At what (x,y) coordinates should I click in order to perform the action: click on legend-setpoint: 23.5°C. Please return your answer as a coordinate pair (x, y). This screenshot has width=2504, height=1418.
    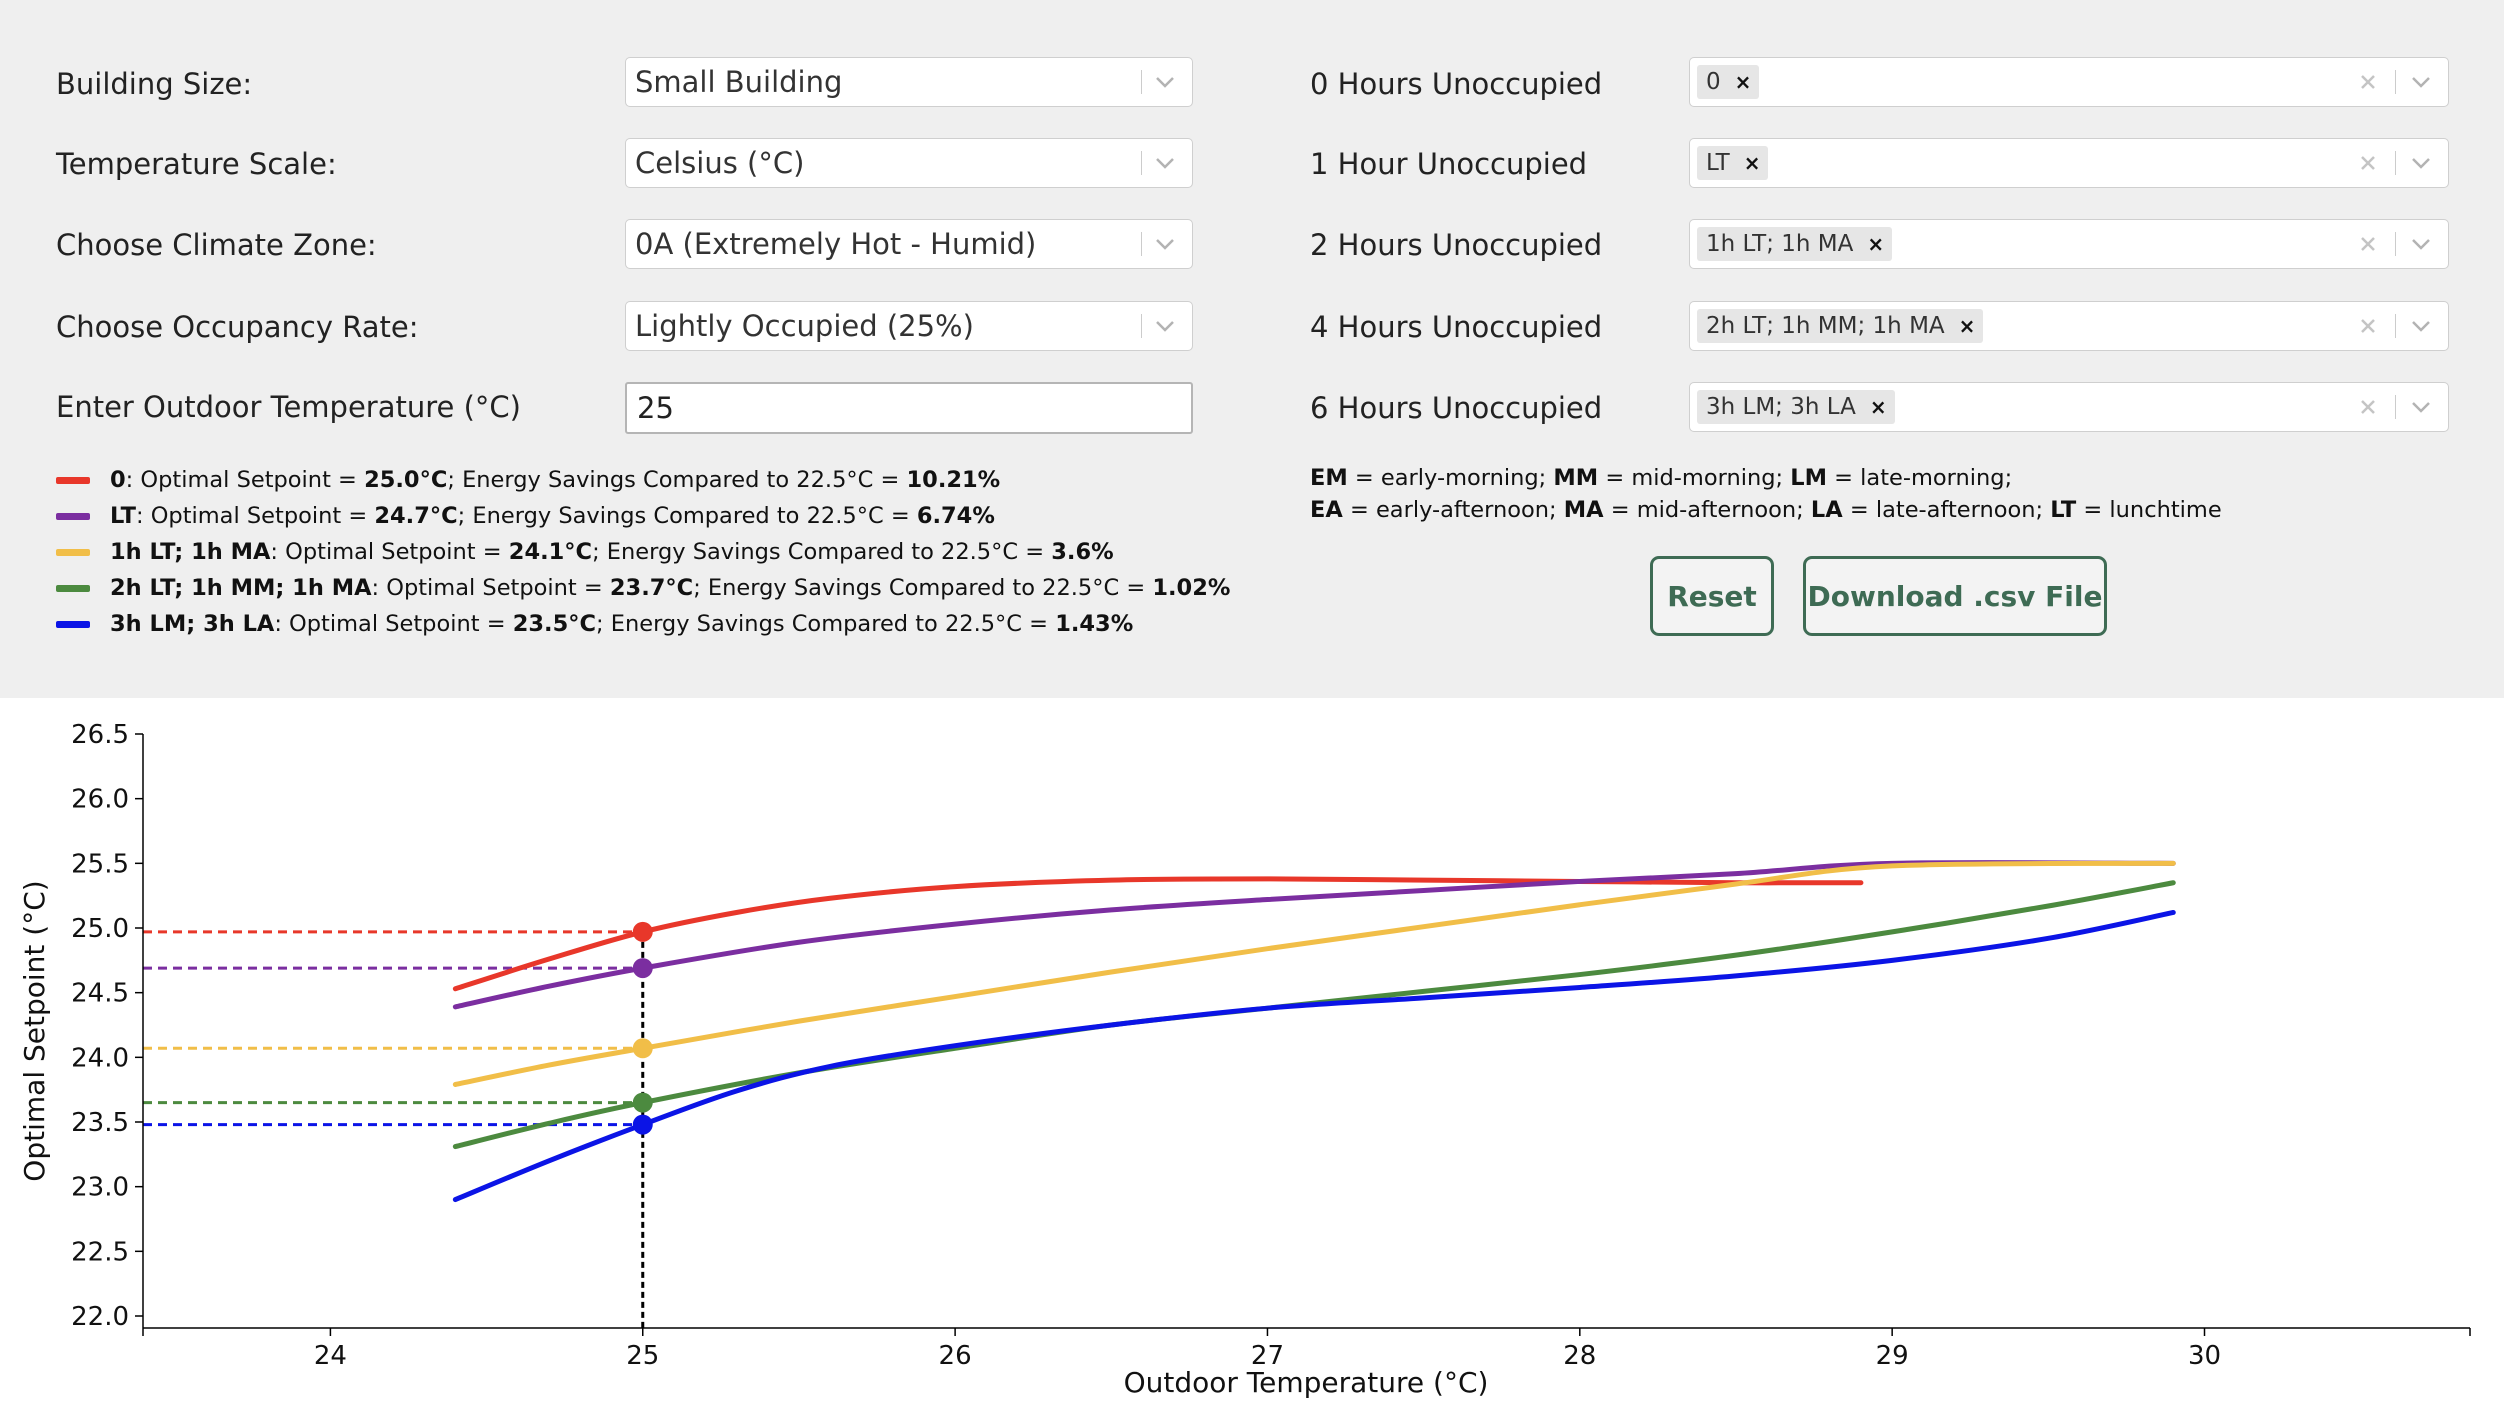
    Looking at the image, I should click on (554, 624).